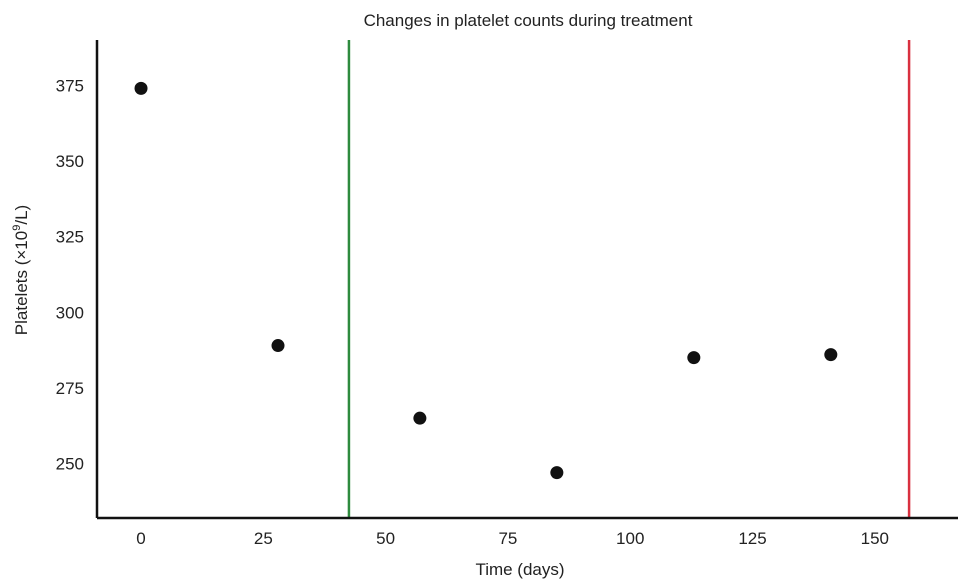 This screenshot has width=958, height=586. Describe the element at coordinates (21, 283) in the screenshot. I see `y-axis-title-prefix: Platelets (×10` at that location.